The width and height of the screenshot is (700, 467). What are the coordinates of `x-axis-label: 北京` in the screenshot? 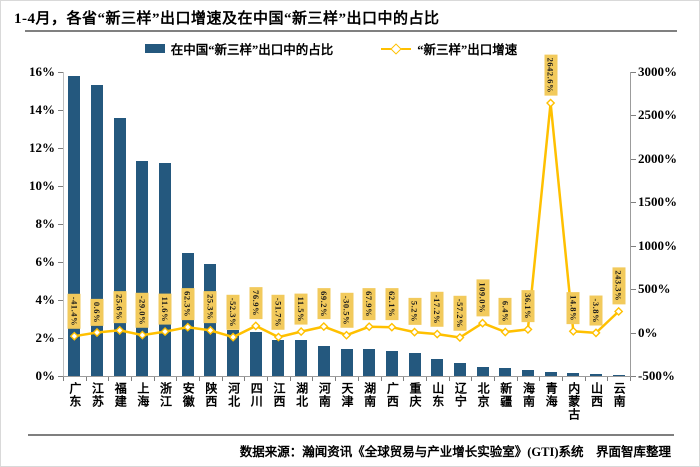 It's located at (483, 395).